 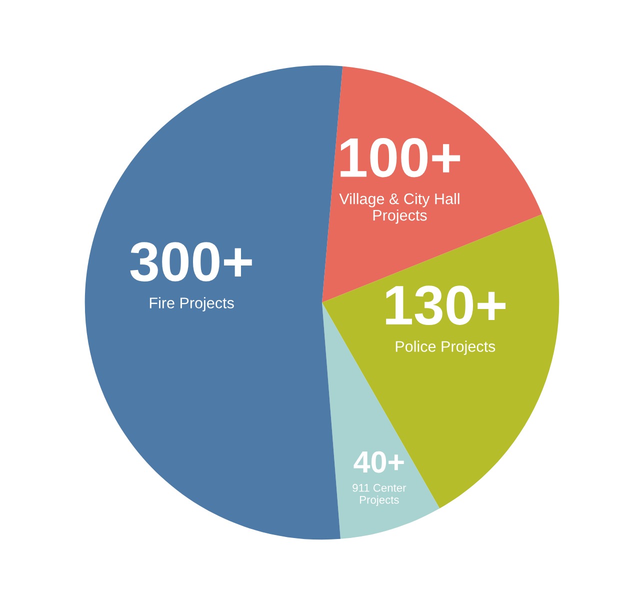 What do you see at coordinates (446, 306) in the screenshot?
I see `data-label: 130+` at bounding box center [446, 306].